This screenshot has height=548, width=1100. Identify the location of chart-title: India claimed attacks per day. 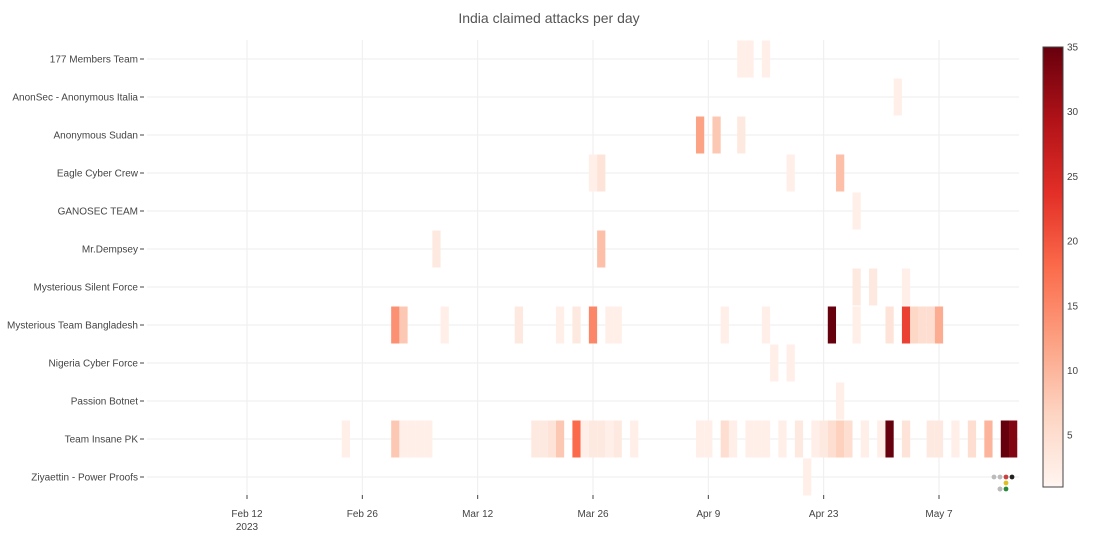
(548, 18).